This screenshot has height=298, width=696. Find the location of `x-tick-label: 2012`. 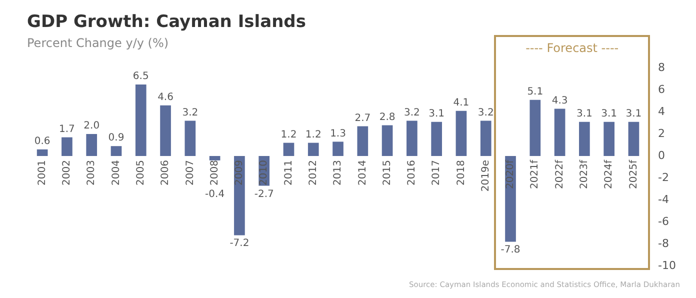

x-tick-label: 2012 is located at coordinates (313, 173).